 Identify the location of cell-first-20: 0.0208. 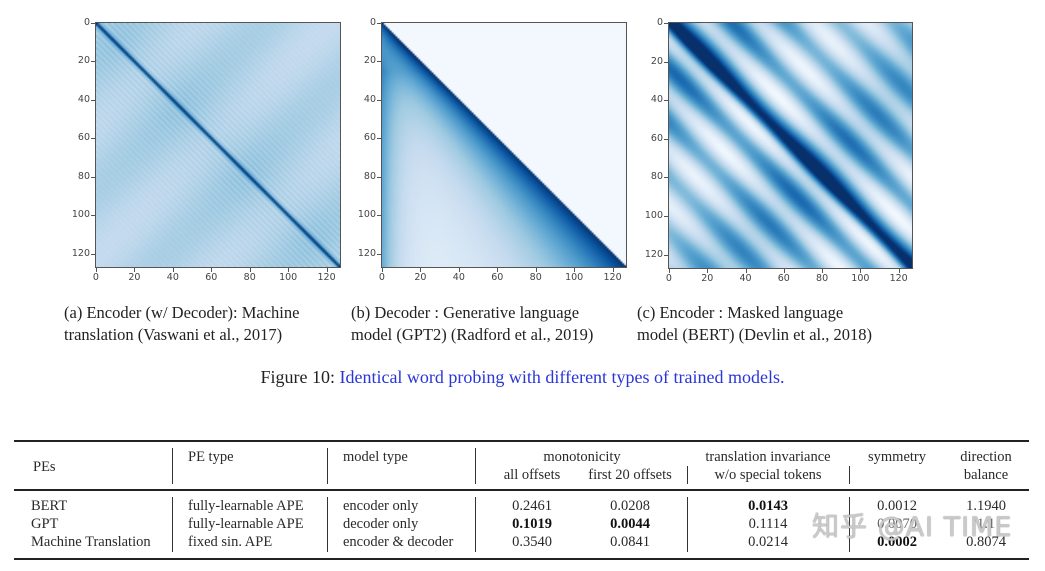
(630, 506).